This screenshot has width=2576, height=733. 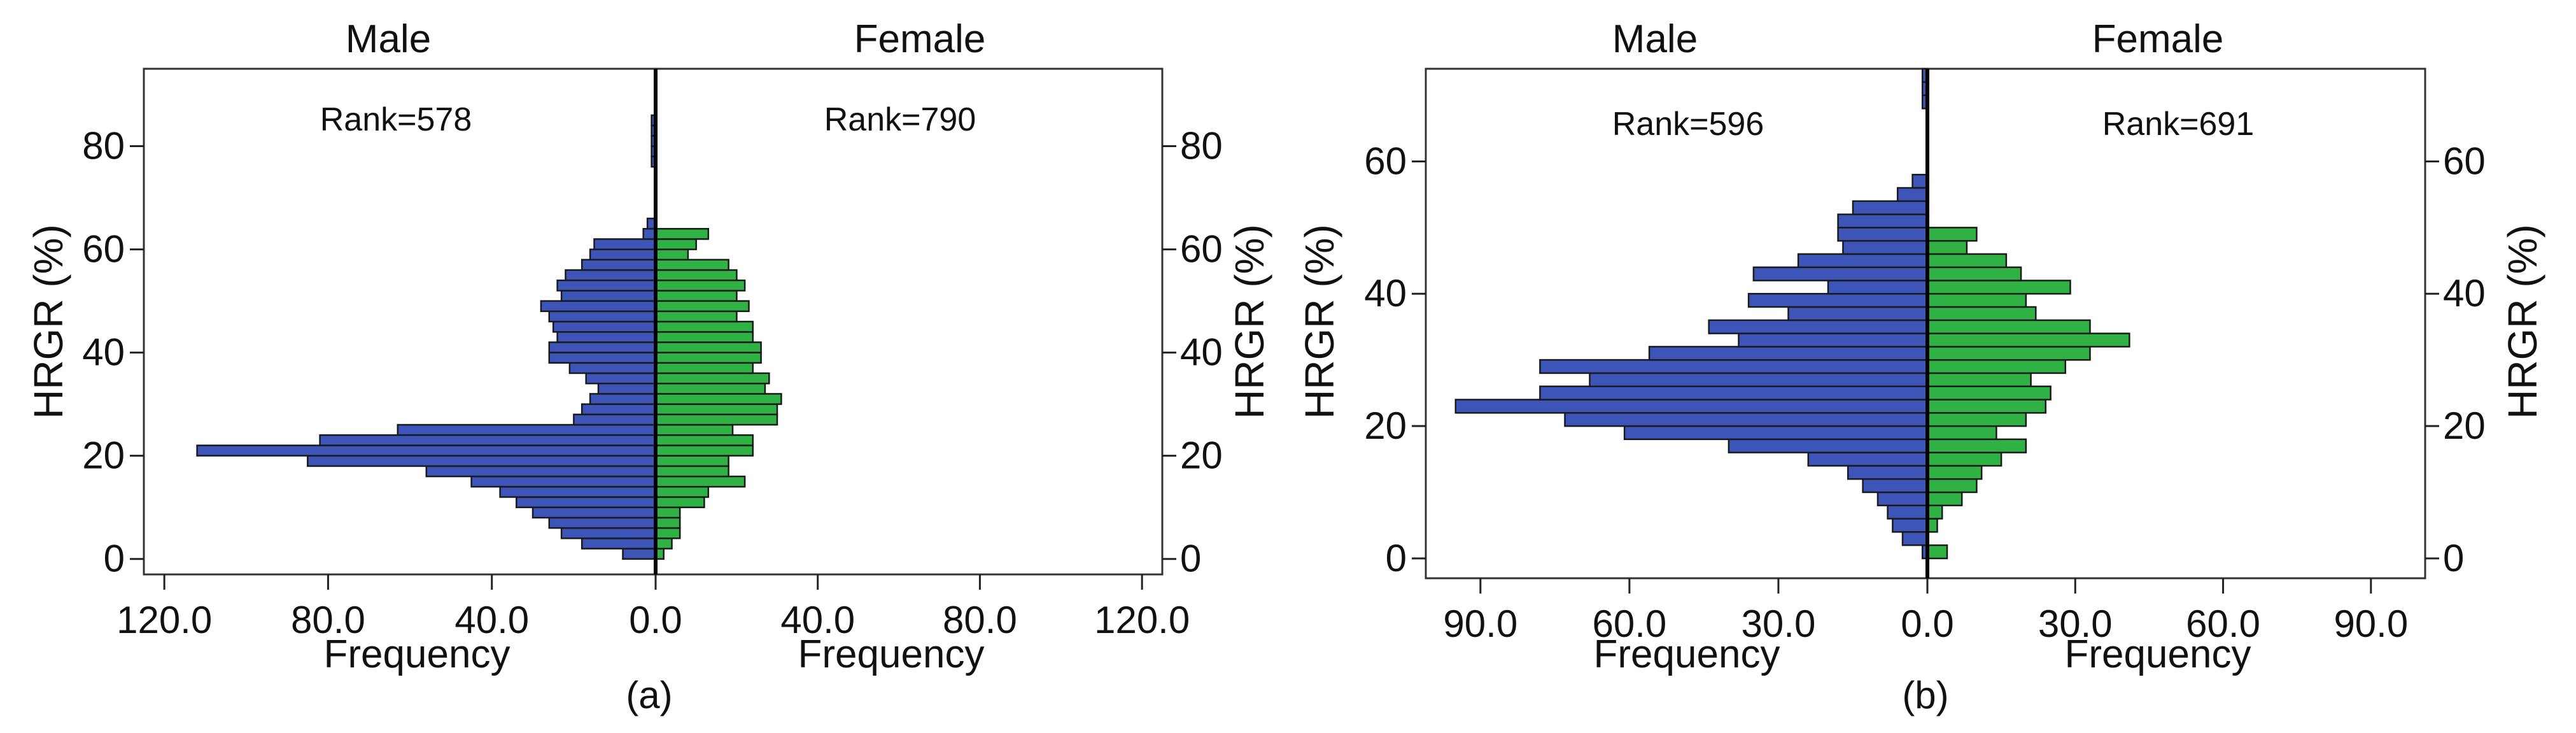 What do you see at coordinates (2371, 623) in the screenshot?
I see `x-tick-label-female: 90.0` at bounding box center [2371, 623].